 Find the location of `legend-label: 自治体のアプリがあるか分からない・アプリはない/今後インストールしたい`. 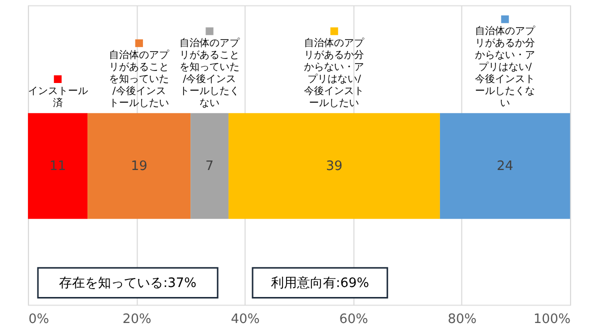

legend-label: 自治体のアプリがあるか分からない・アプリはない/今後インストールしたい is located at coordinates (335, 73).